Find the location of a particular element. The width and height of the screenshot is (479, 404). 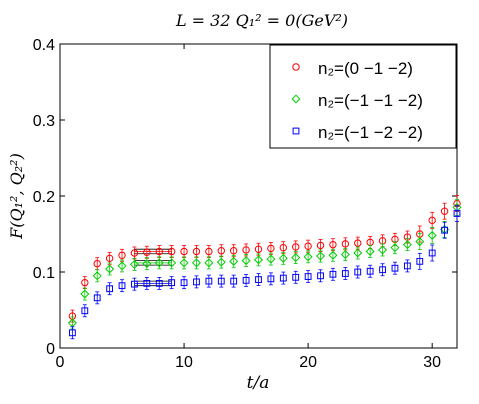

fit-bands is located at coordinates (153, 267).